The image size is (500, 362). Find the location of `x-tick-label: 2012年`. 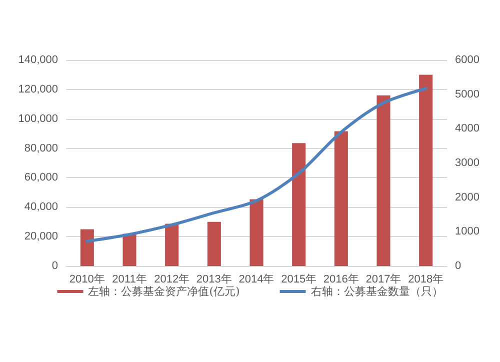

x-tick-label: 2012年 is located at coordinates (172, 280).